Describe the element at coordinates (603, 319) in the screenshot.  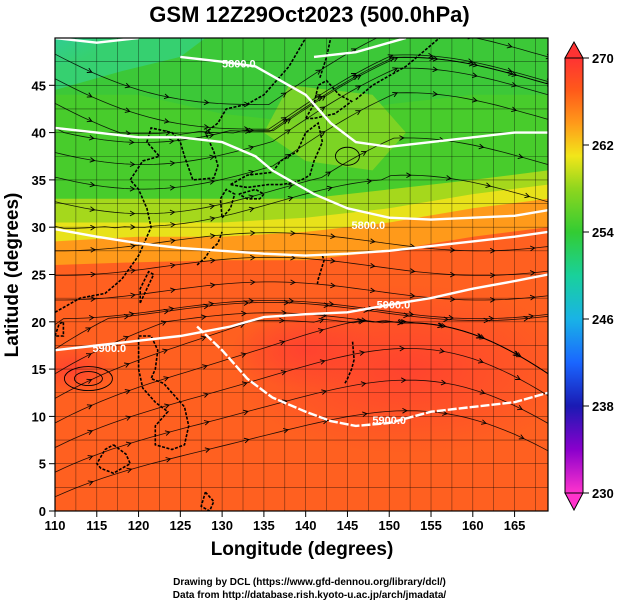
I see `colorbar-tick-label: 246` at that location.